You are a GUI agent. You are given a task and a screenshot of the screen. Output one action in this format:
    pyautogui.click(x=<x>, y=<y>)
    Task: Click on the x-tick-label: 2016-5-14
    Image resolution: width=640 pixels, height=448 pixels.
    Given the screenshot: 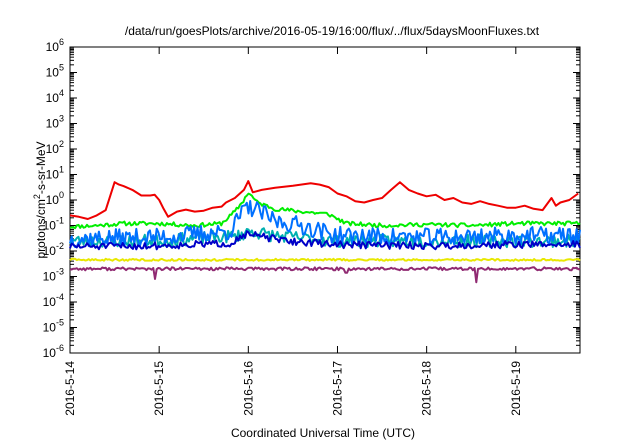 What is the action you would take?
    pyautogui.click(x=70, y=388)
    